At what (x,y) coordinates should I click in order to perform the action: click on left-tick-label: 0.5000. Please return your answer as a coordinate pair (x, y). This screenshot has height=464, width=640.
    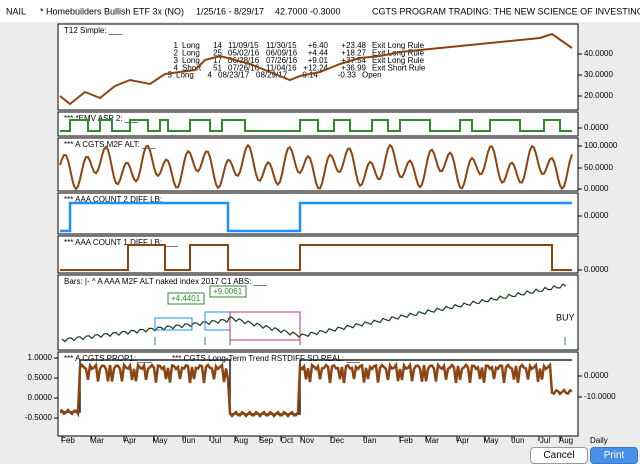
    Looking at the image, I should click on (40, 377).